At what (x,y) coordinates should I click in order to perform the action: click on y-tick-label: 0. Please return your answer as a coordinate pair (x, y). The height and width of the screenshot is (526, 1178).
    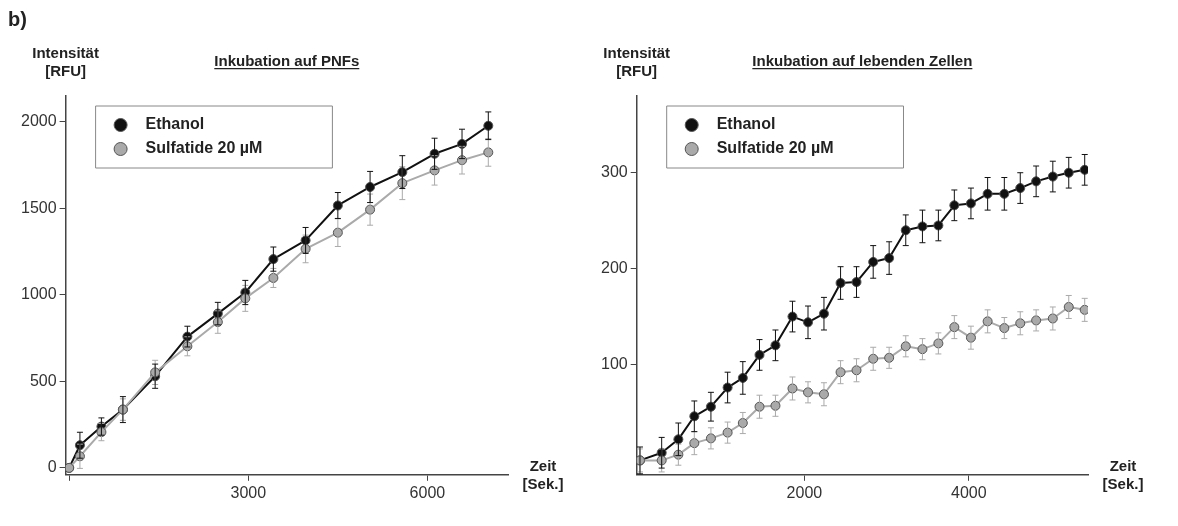
    Looking at the image, I should click on (52, 467).